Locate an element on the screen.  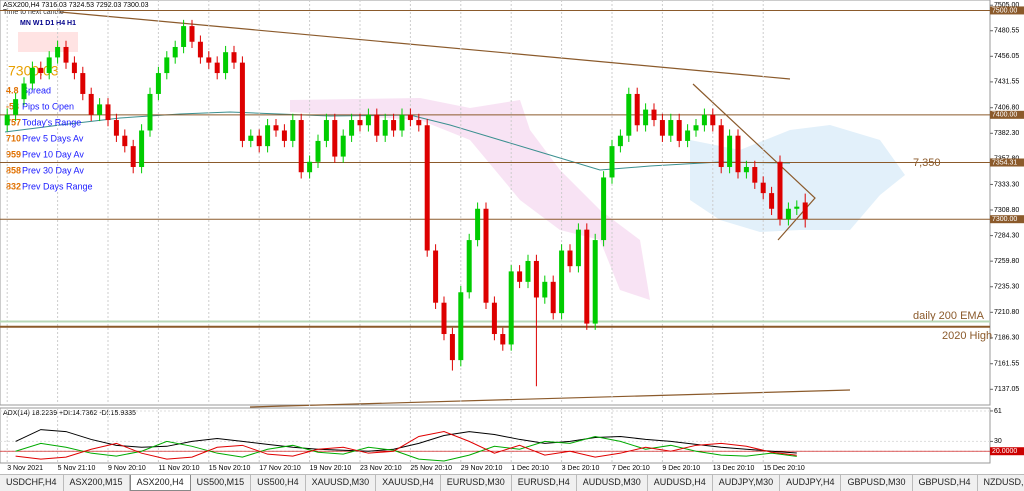
x-tick-label: 9 Dec 20:10 is located at coordinates (681, 468).